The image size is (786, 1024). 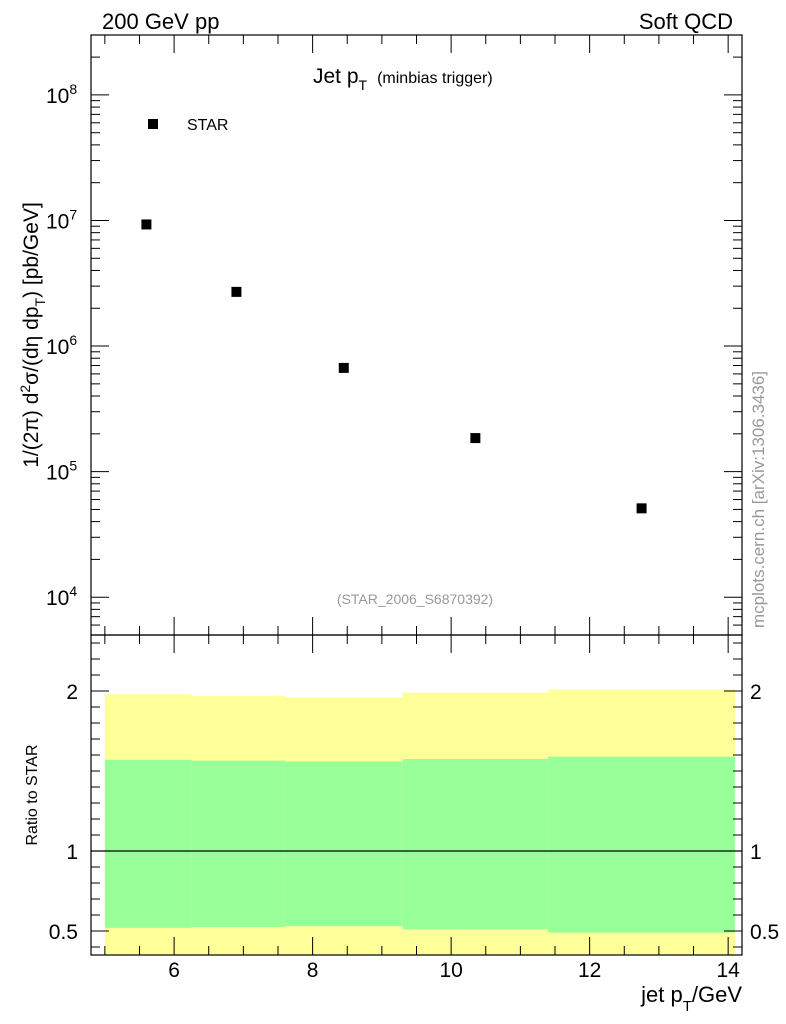 What do you see at coordinates (403, 79) in the screenshot?
I see `panel-title: Jet pT (minbias trigger)` at bounding box center [403, 79].